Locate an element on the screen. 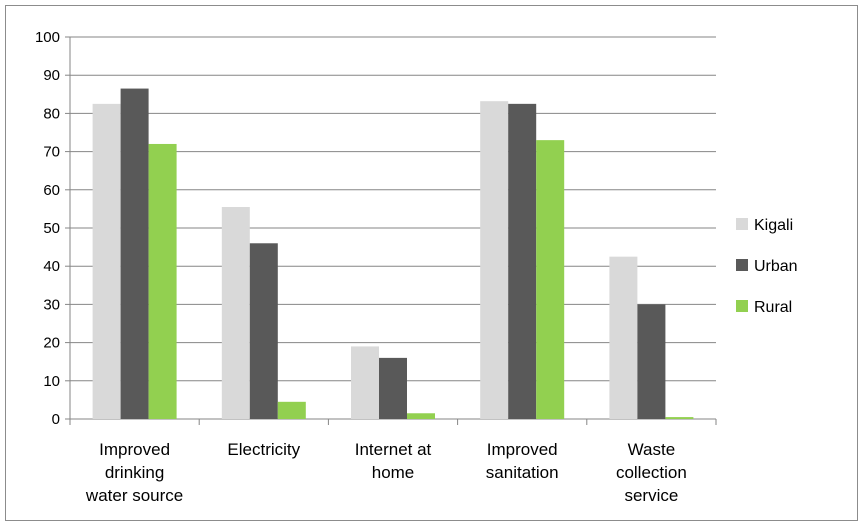 The height and width of the screenshot is (527, 865). legend-label-kigali: Kigali is located at coordinates (773, 225).